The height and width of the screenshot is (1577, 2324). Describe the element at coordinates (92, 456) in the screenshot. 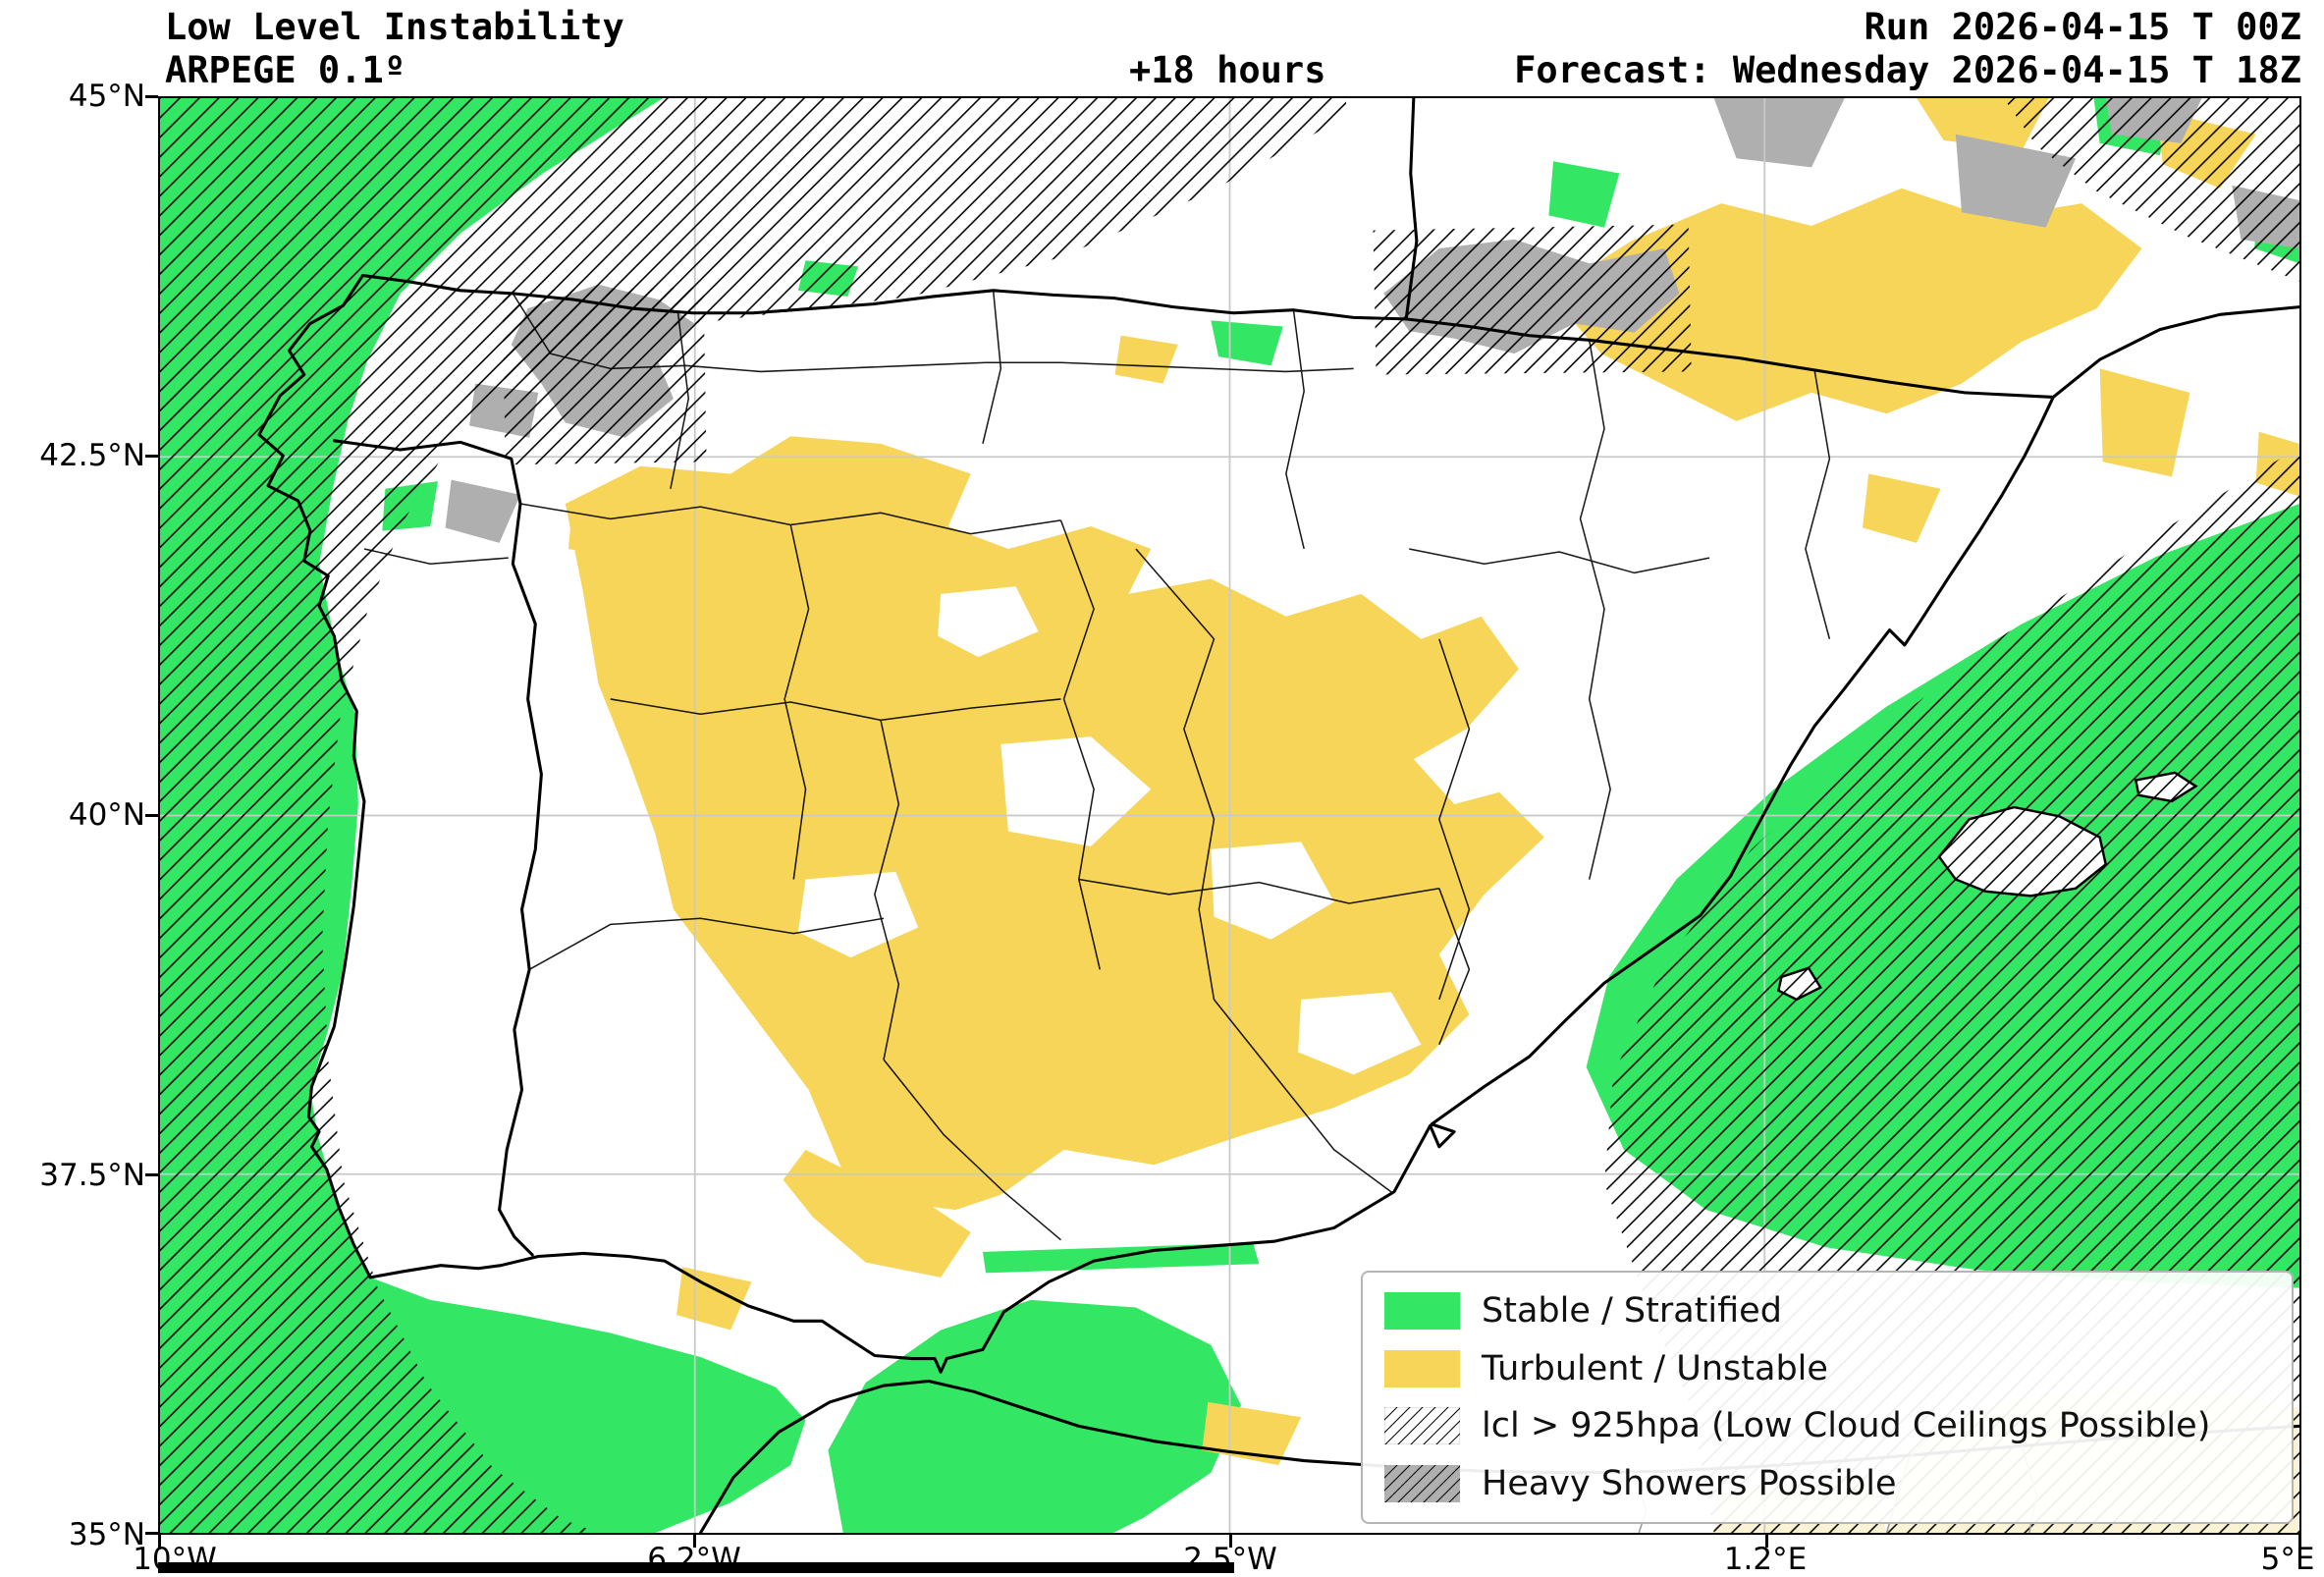

I see `ytick-42-5N: 42.5°N` at that location.